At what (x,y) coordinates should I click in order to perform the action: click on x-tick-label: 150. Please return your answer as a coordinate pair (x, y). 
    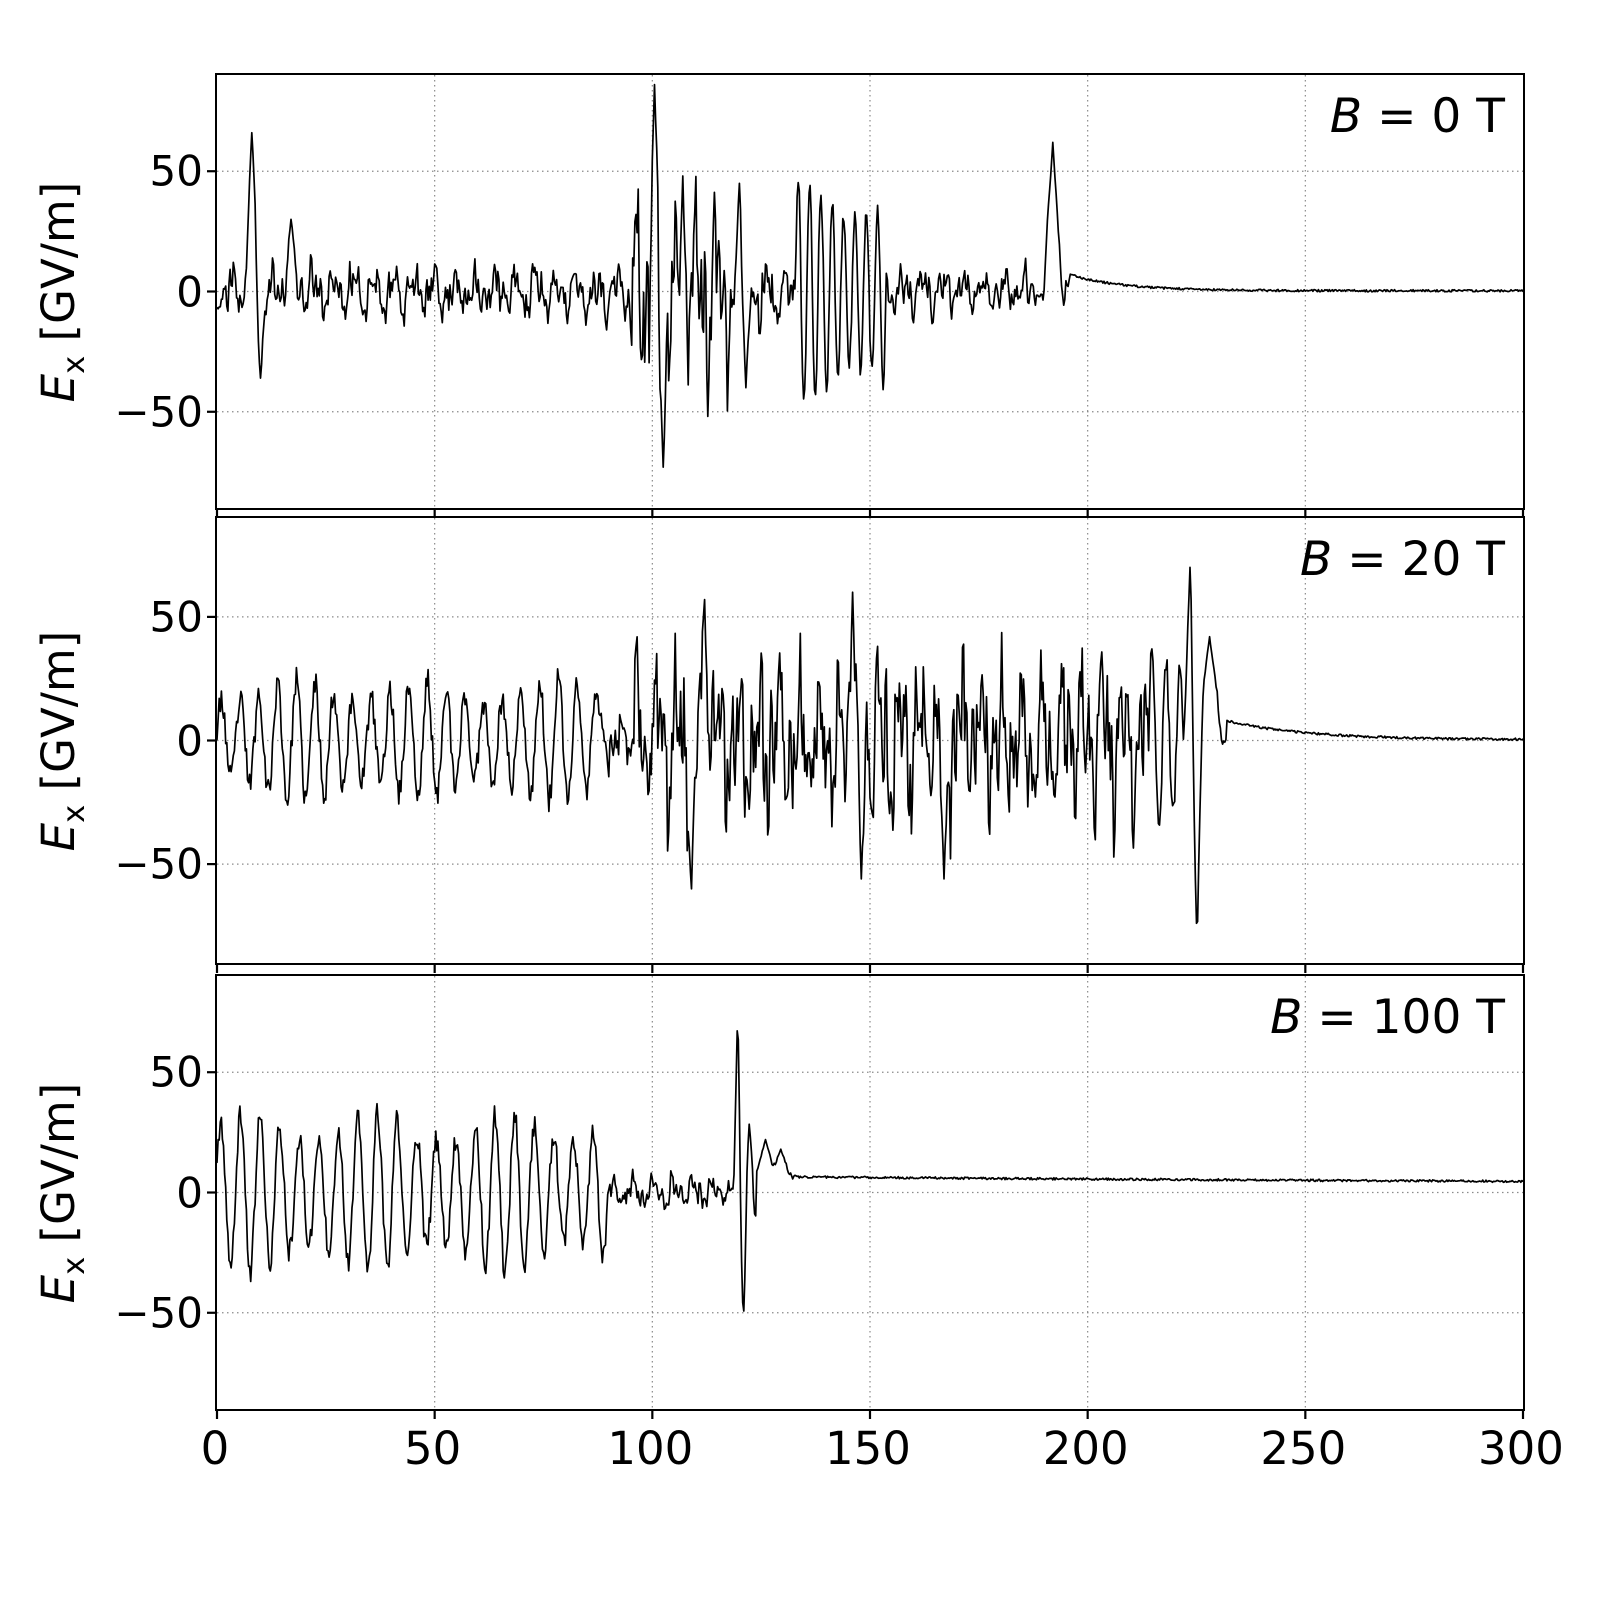
    Looking at the image, I should click on (868, 1448).